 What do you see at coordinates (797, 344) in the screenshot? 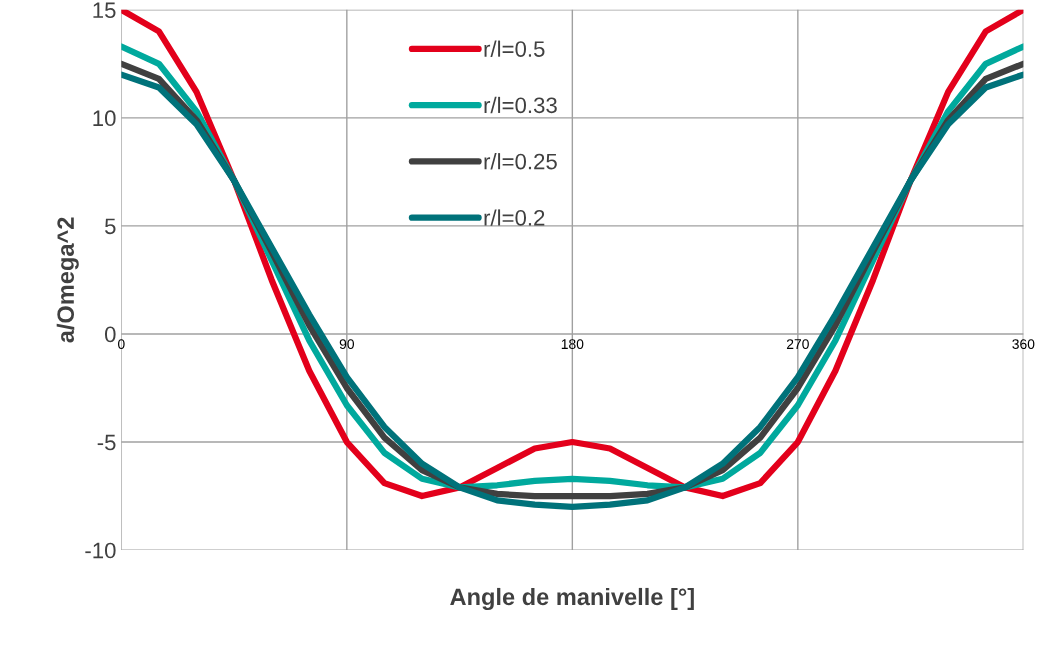
I see `x-tick-label: 270` at bounding box center [797, 344].